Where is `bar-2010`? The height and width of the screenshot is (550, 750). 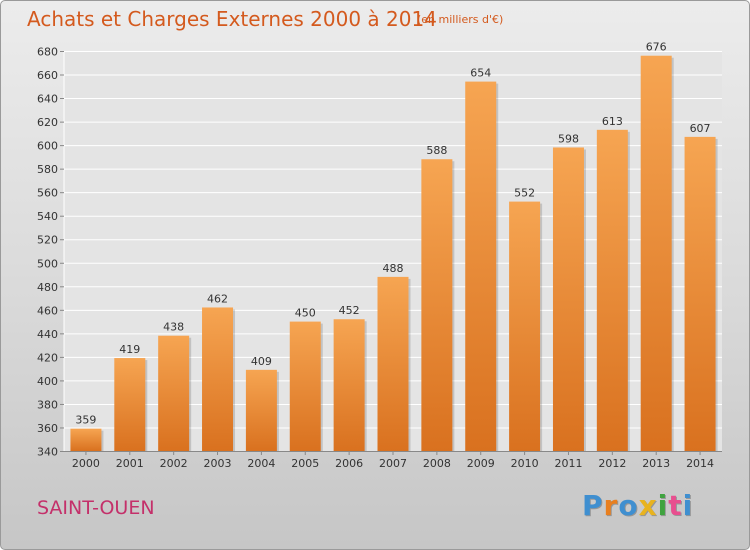 bar-2010 is located at coordinates (525, 326).